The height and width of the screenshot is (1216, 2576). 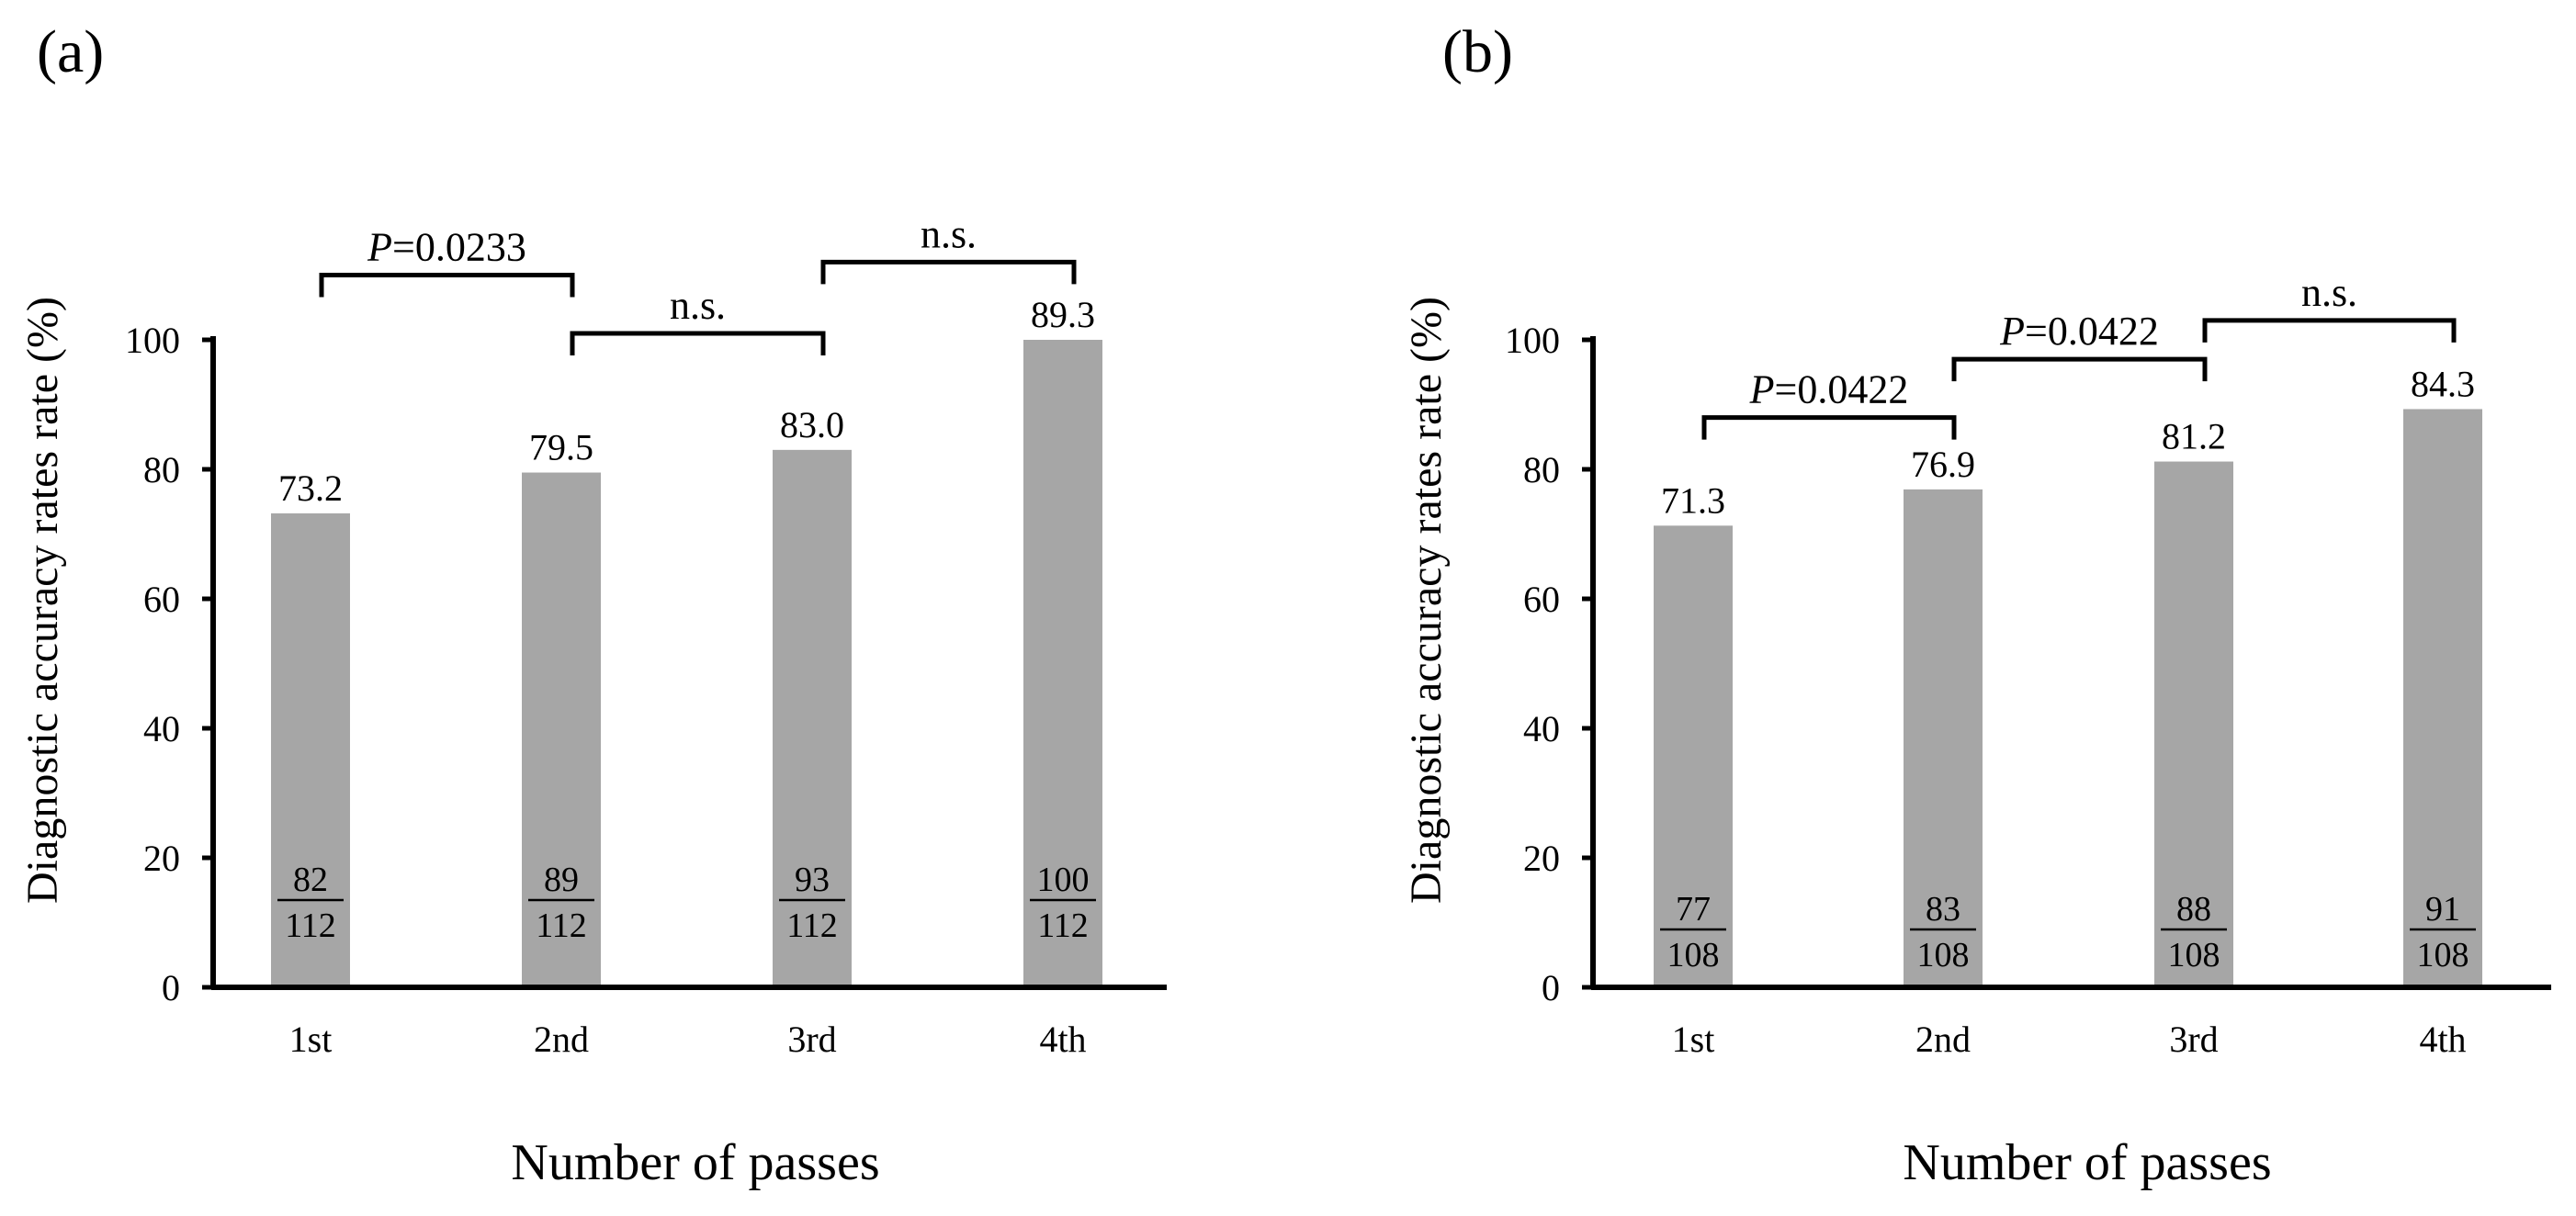 I want to click on fraction-numerator: 93, so click(x=812, y=880).